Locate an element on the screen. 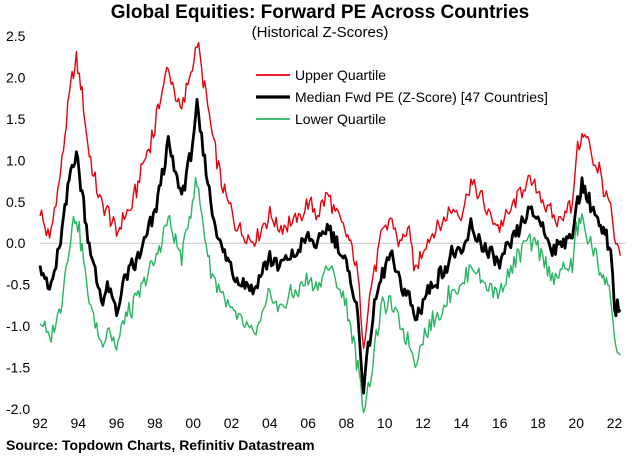 The width and height of the screenshot is (640, 459). y-tick-label: -1.0 is located at coordinates (18, 326).